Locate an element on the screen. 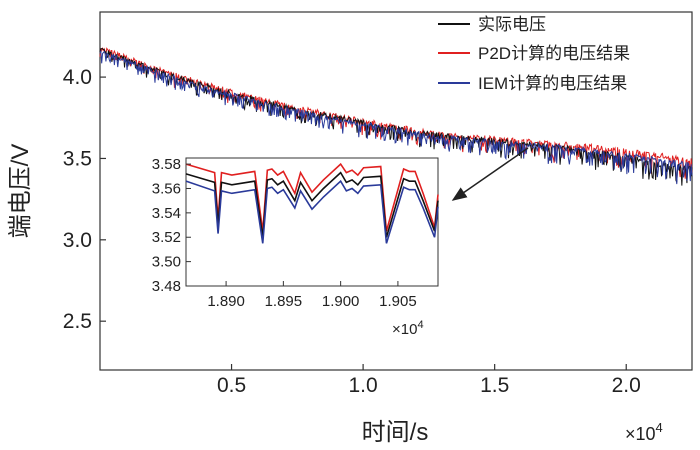  inset-series-group is located at coordinates (312, 203).